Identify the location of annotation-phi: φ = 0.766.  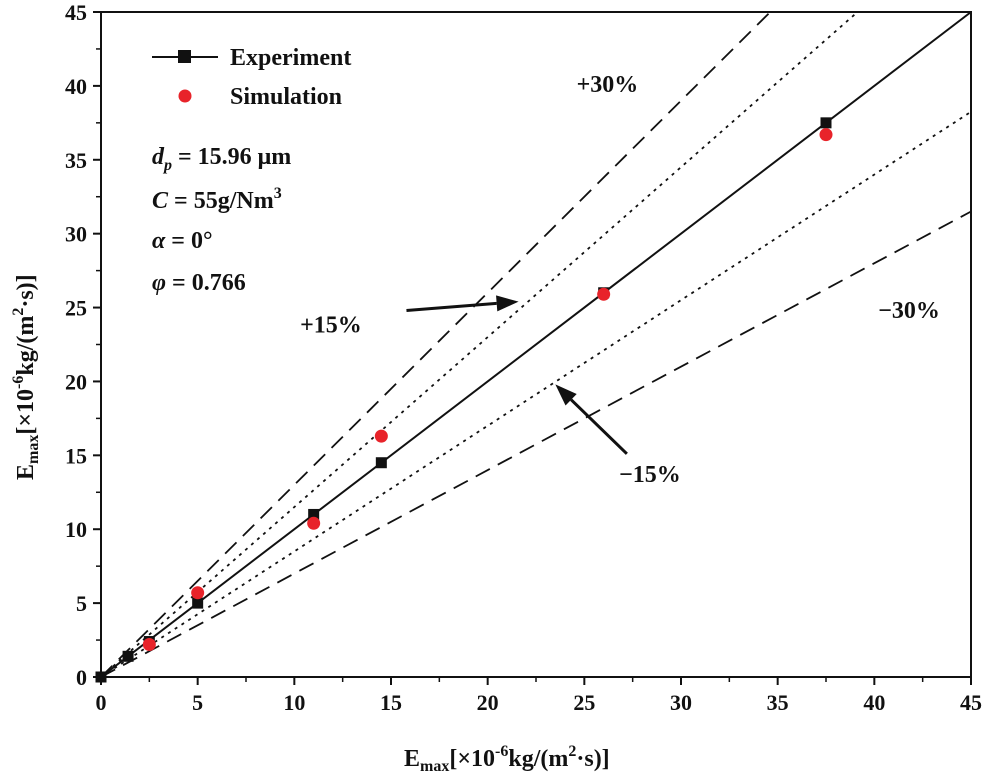
(199, 283).